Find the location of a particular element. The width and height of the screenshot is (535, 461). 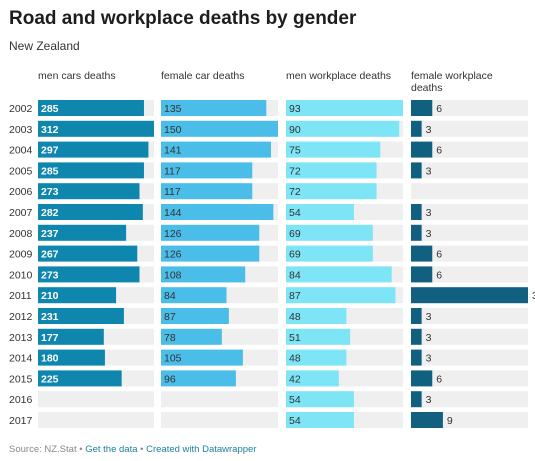

data-label: 48 is located at coordinates (295, 359).